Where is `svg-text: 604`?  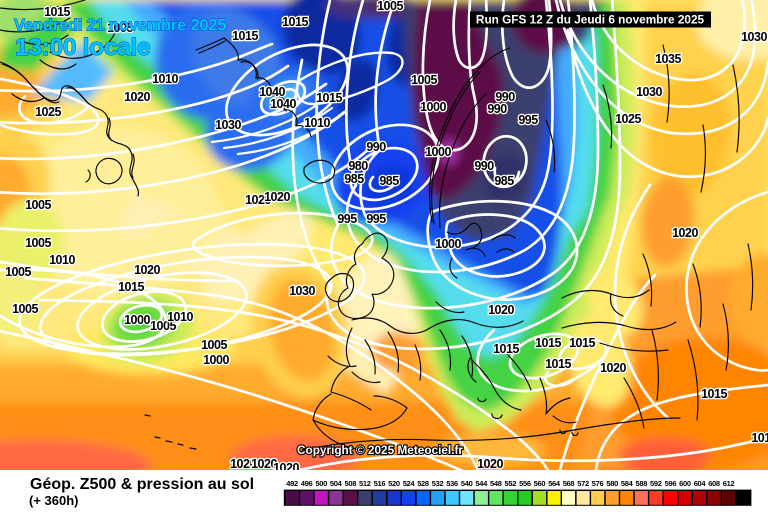
svg-text: 604 is located at coordinates (700, 483).